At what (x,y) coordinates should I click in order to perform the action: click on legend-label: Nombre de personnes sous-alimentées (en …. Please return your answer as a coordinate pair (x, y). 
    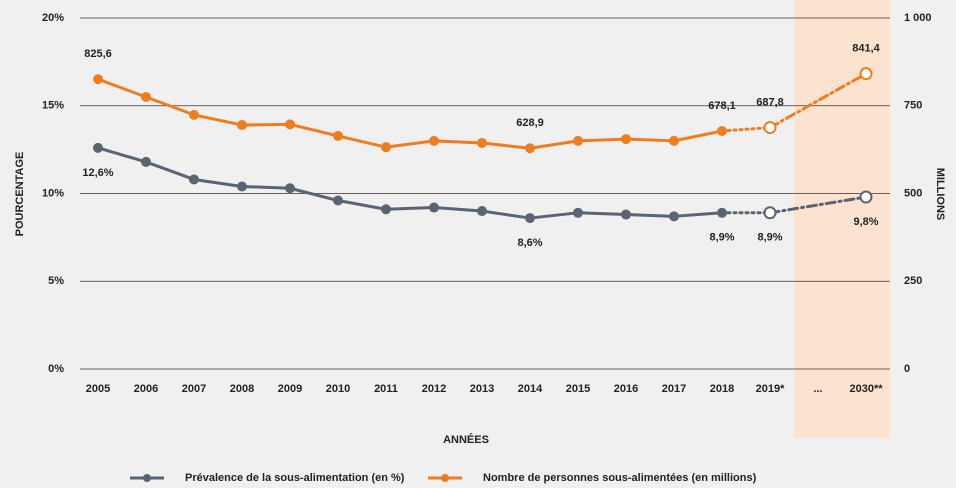
    Looking at the image, I should click on (620, 478).